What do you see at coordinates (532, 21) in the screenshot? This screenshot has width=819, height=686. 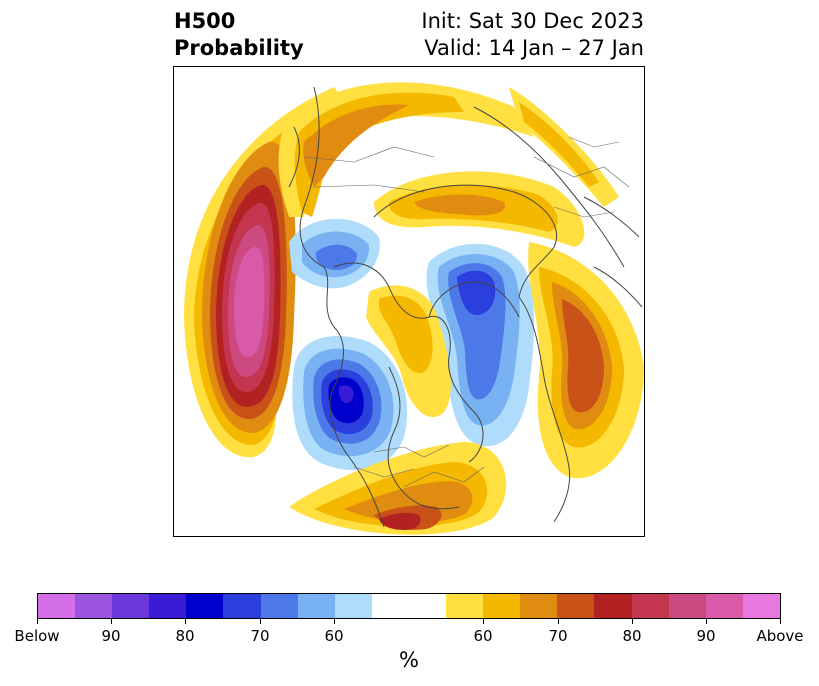 I see `init-date: Init: Sat 30 Dec 2023` at bounding box center [532, 21].